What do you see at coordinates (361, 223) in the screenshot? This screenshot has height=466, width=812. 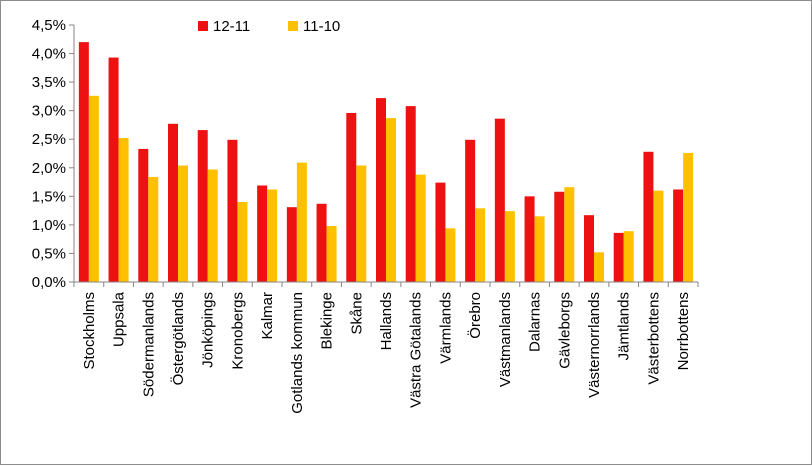 I see `bar-11-10-Skåne` at bounding box center [361, 223].